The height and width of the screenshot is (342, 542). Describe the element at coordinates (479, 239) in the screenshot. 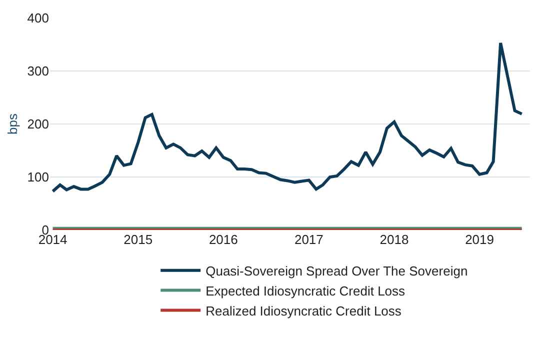

I see `x-tick-label: 2019` at that location.